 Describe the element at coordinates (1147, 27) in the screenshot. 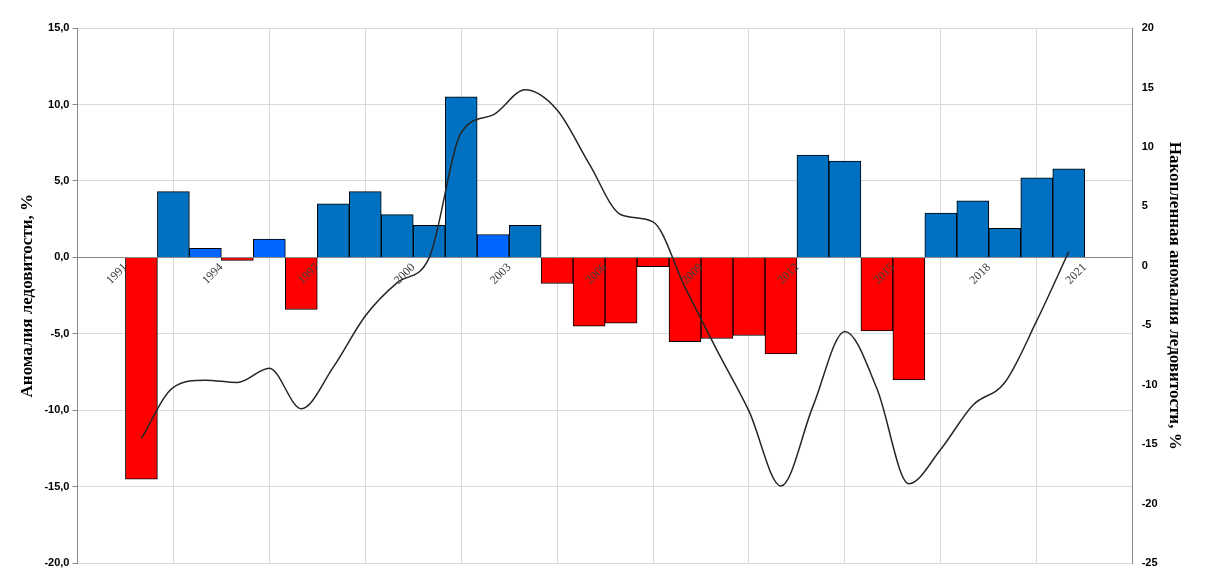

I see `y2-tick-label: 20` at that location.